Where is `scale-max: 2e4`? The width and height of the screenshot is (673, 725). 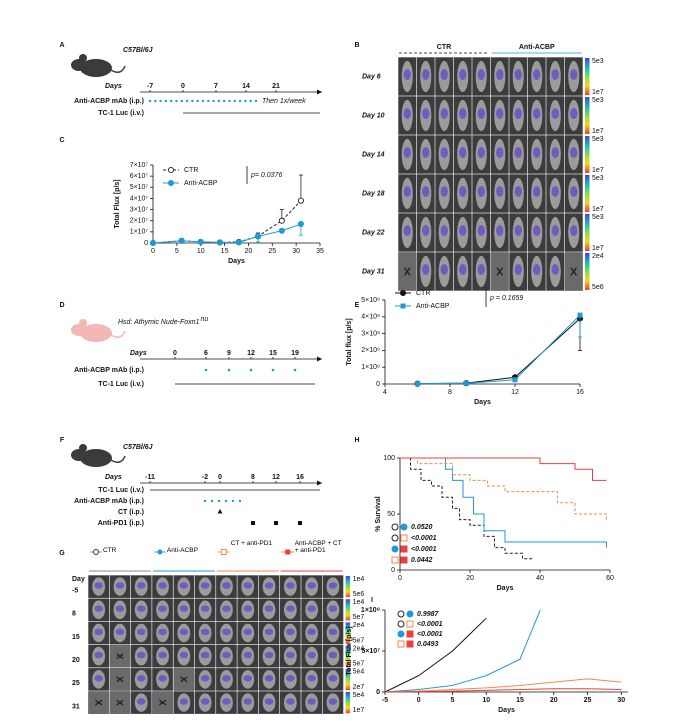
scale-max: 2e4 is located at coordinates (359, 625).